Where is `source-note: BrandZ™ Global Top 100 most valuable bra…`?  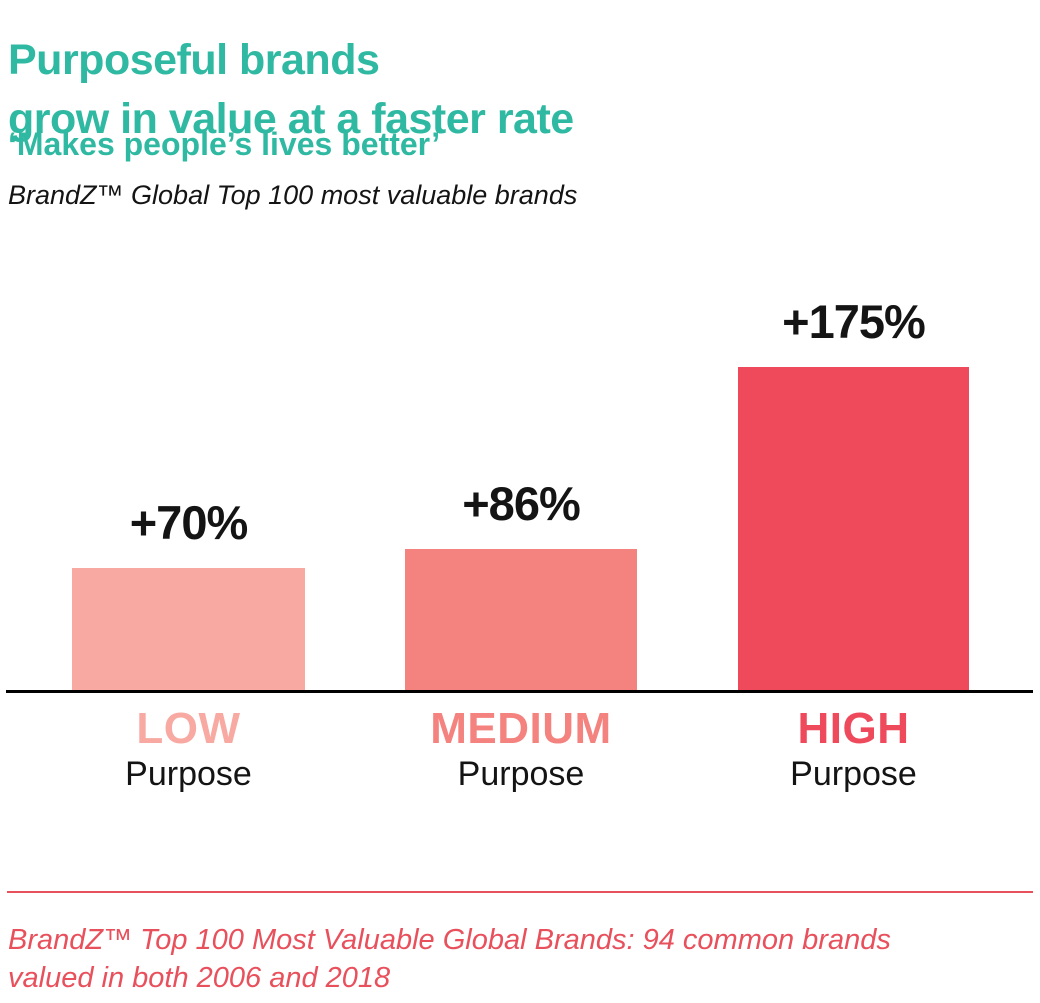 source-note: BrandZ™ Global Top 100 most valuable bra… is located at coordinates (293, 195).